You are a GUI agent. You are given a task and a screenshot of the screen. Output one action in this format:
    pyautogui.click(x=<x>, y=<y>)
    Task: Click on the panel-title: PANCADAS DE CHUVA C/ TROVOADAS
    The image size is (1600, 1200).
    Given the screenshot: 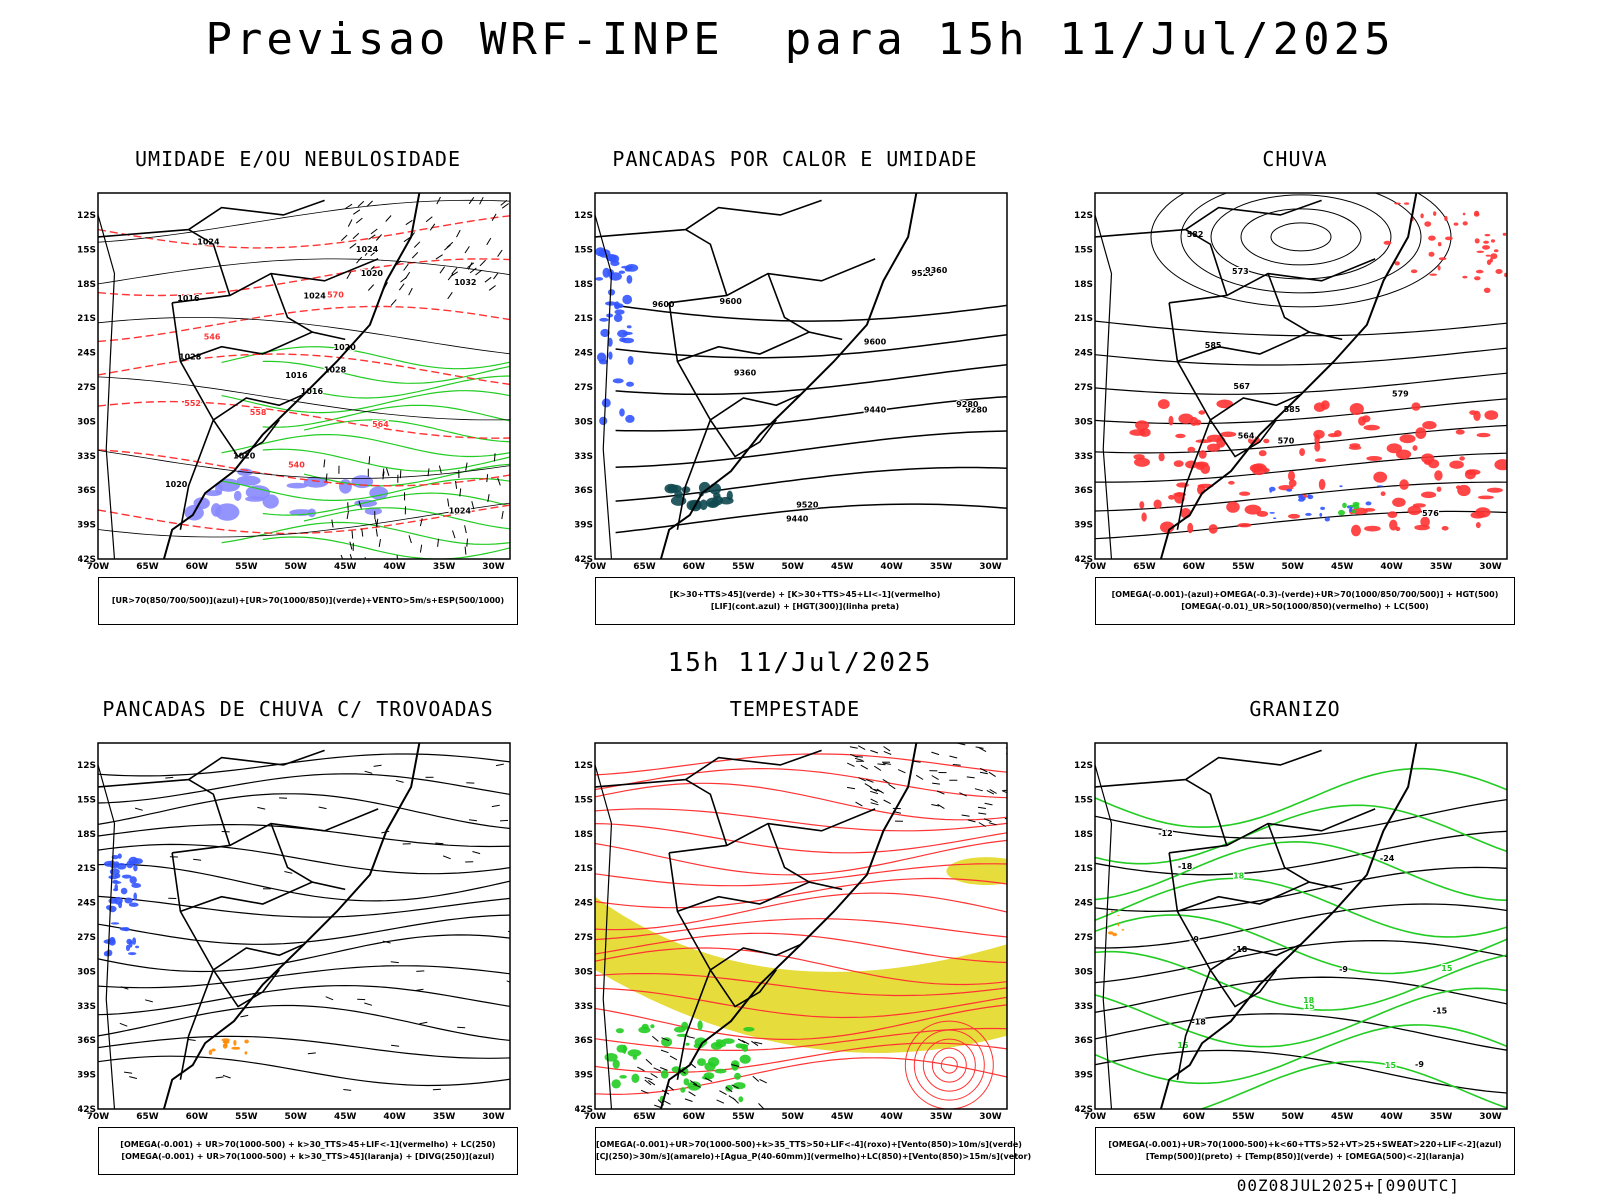 What is the action you would take?
    pyautogui.click(x=298, y=709)
    